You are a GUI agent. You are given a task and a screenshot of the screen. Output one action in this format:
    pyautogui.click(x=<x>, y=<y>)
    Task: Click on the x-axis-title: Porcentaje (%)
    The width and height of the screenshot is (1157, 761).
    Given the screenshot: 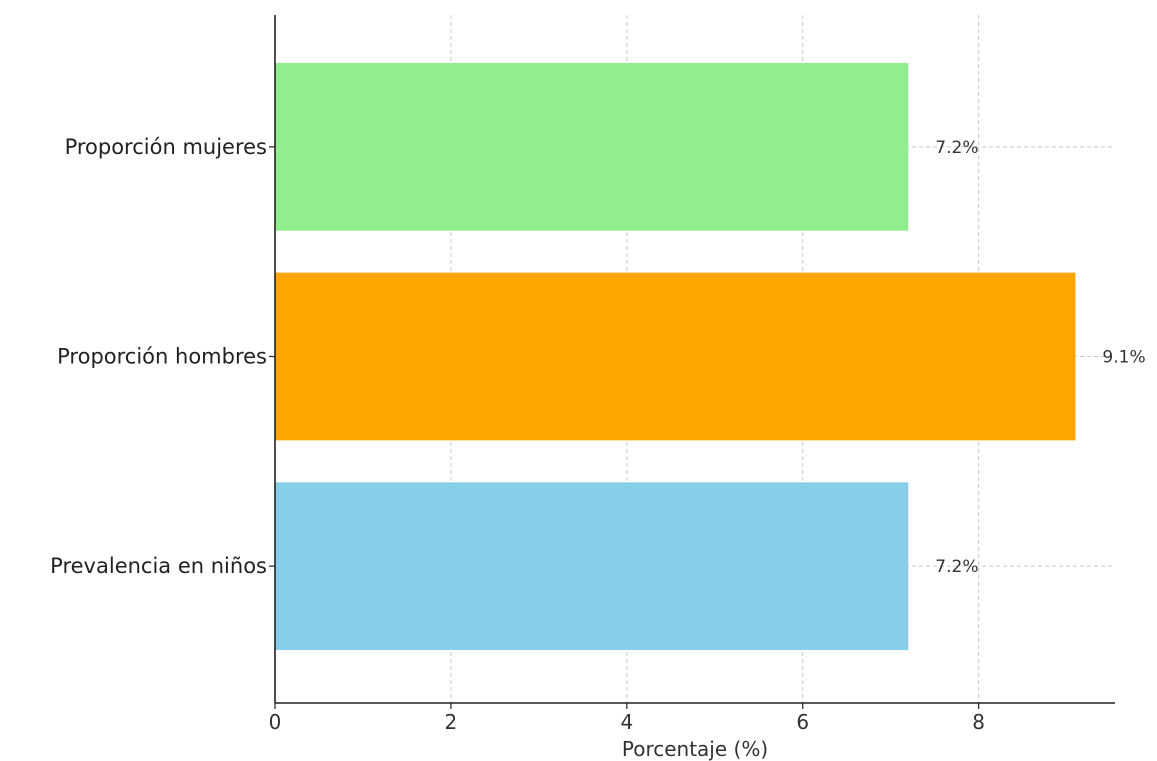 What is the action you would take?
    pyautogui.click(x=695, y=749)
    